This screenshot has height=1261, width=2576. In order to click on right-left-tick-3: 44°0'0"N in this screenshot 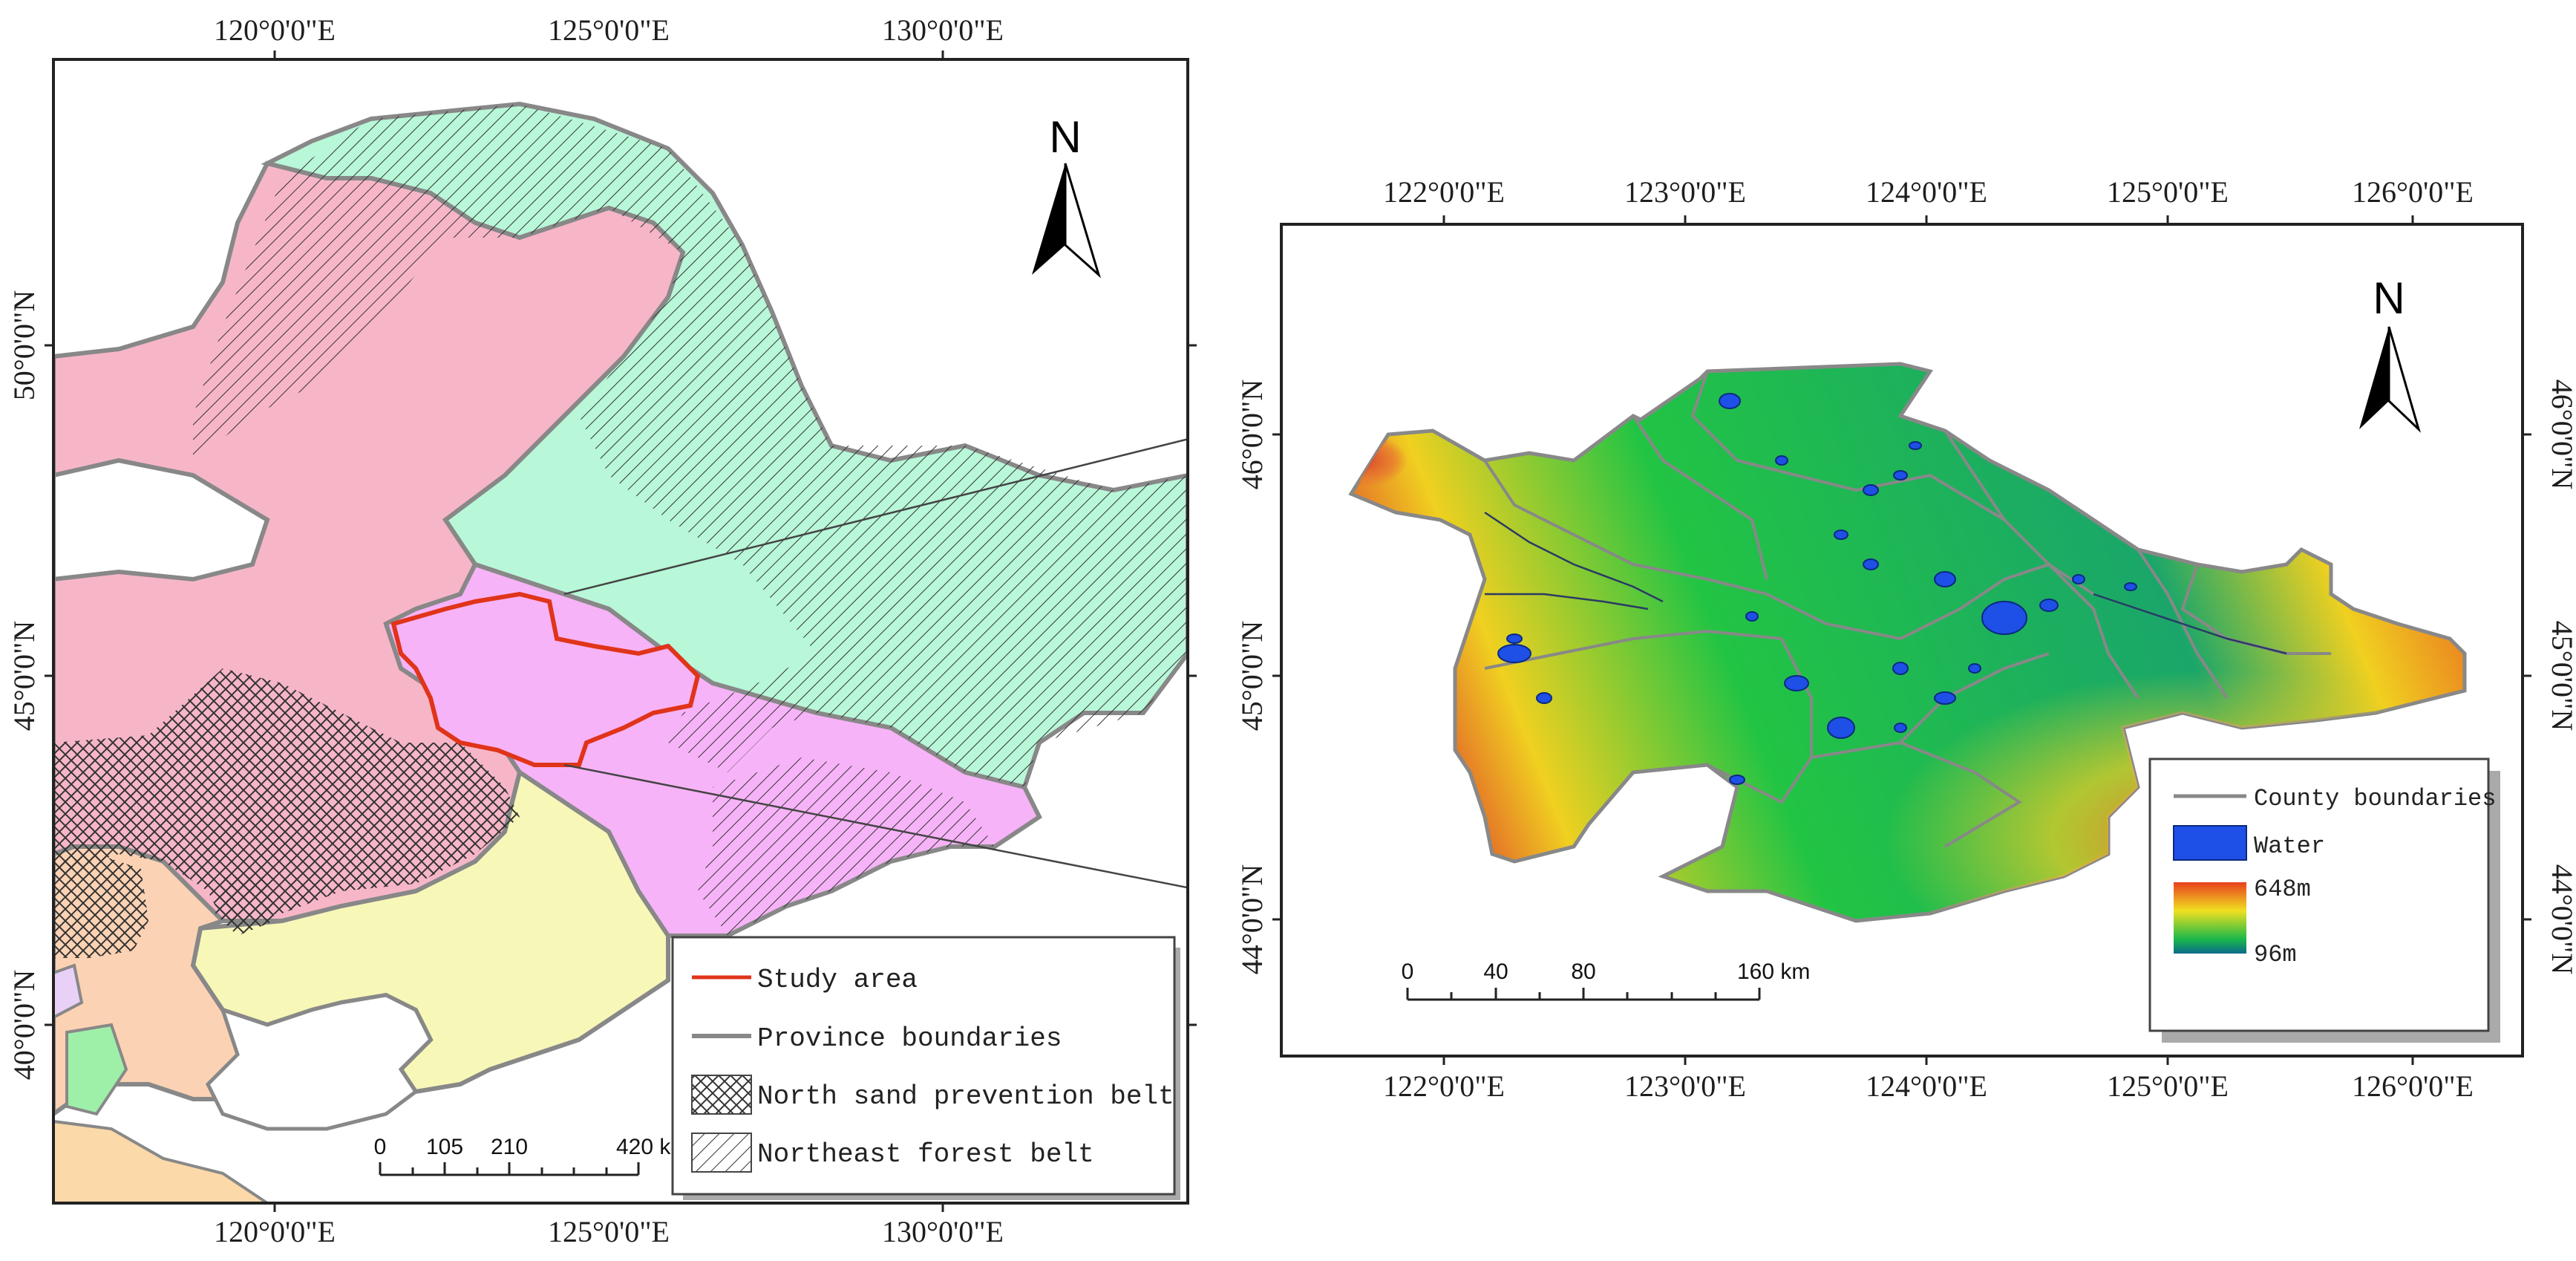, I will do `click(1252, 919)`.